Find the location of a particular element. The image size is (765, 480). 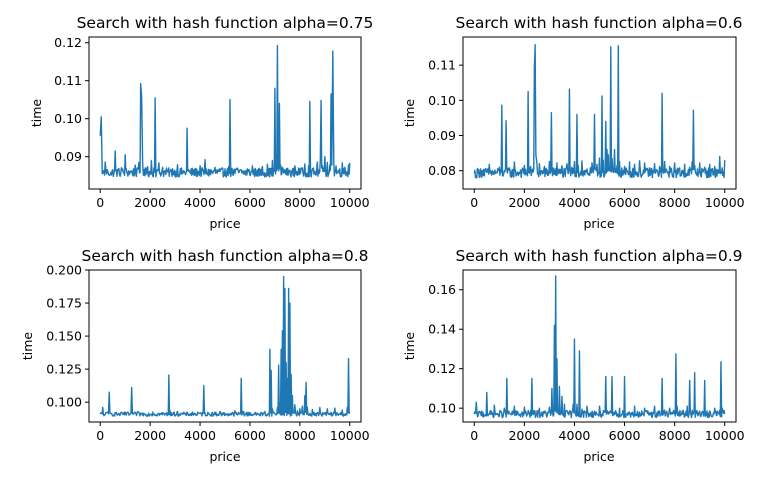

subplot-title: Search with hash function alpha=0.9 is located at coordinates (599, 256).